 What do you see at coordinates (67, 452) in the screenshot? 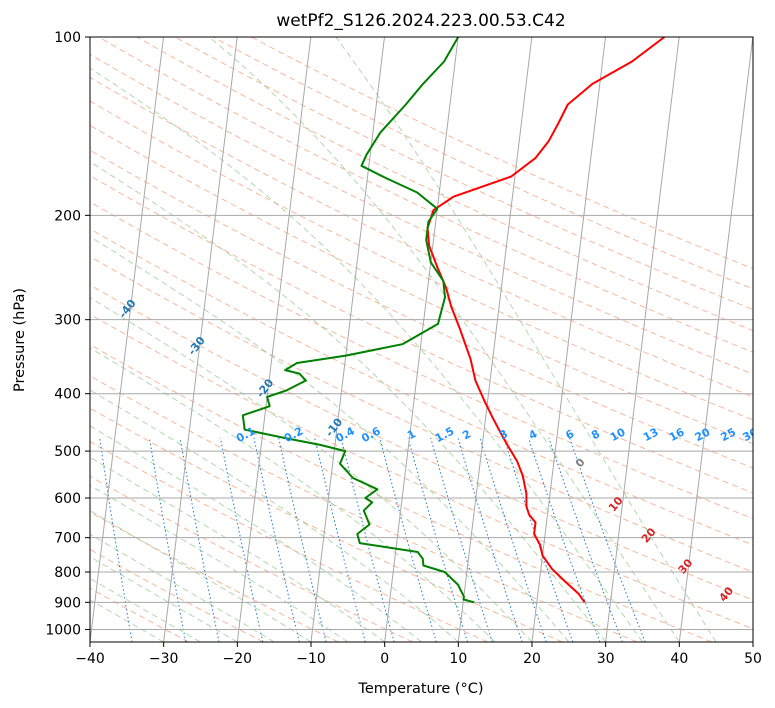
I see `y-tick-label: 500` at bounding box center [67, 452].